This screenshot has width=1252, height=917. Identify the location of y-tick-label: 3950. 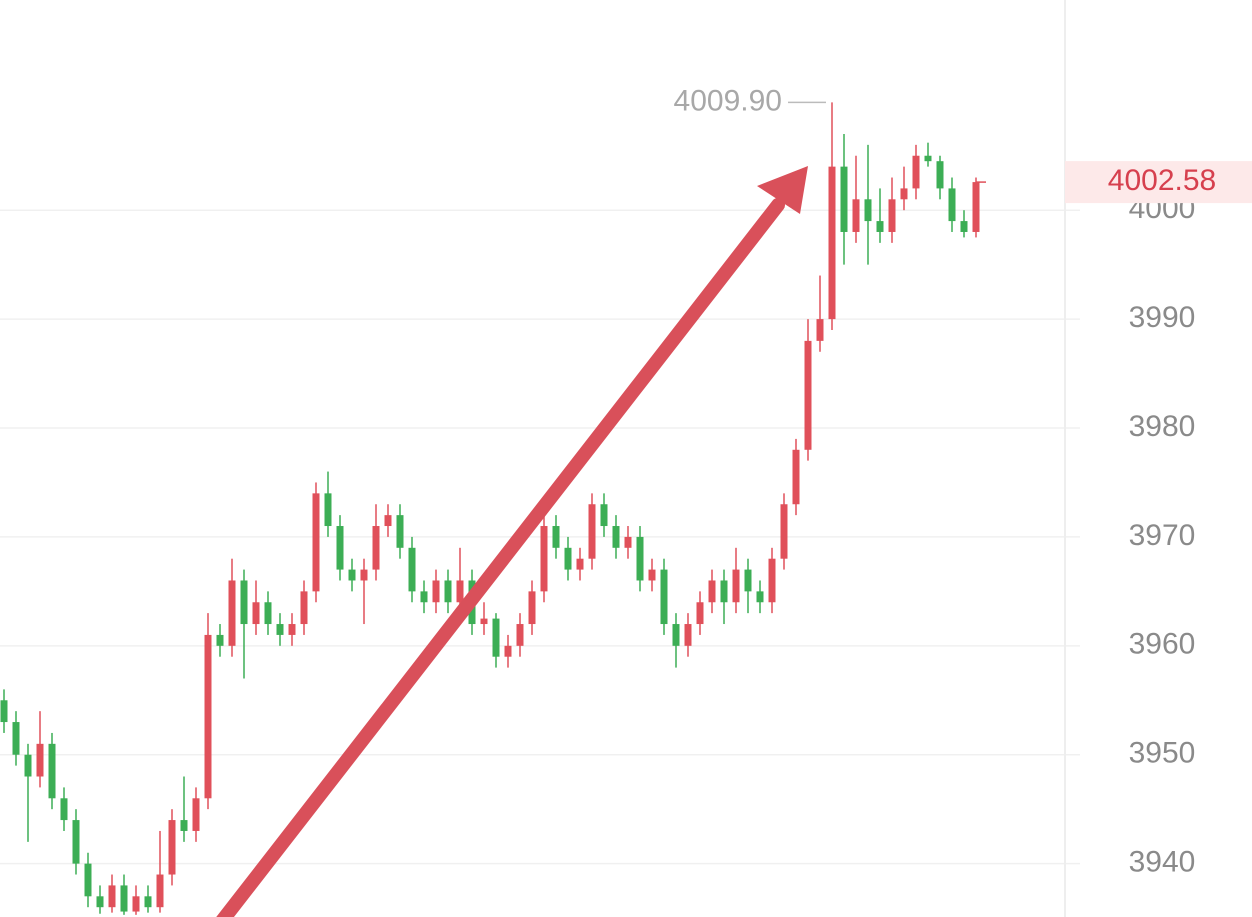
(1162, 753).